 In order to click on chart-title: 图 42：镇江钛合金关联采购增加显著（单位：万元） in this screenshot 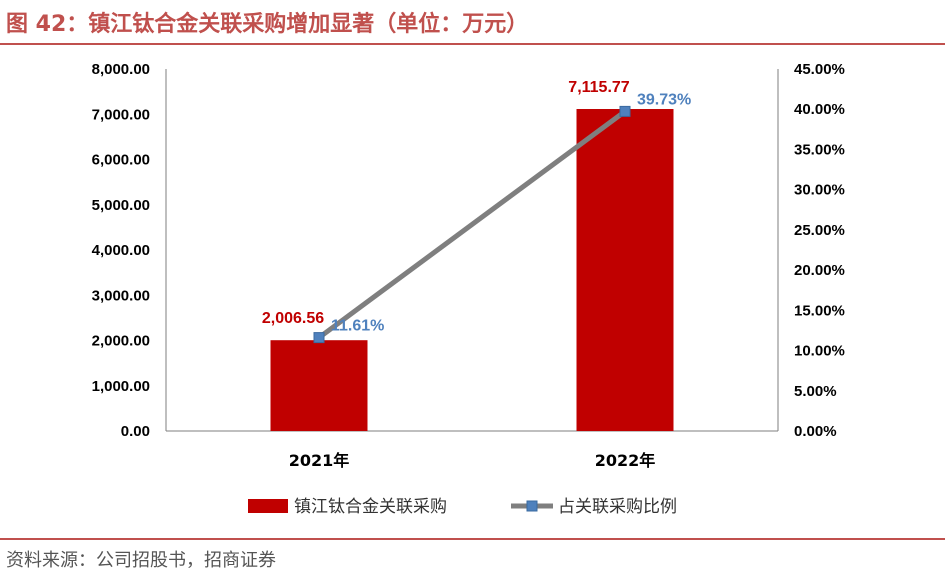, I will do `click(267, 24)`.